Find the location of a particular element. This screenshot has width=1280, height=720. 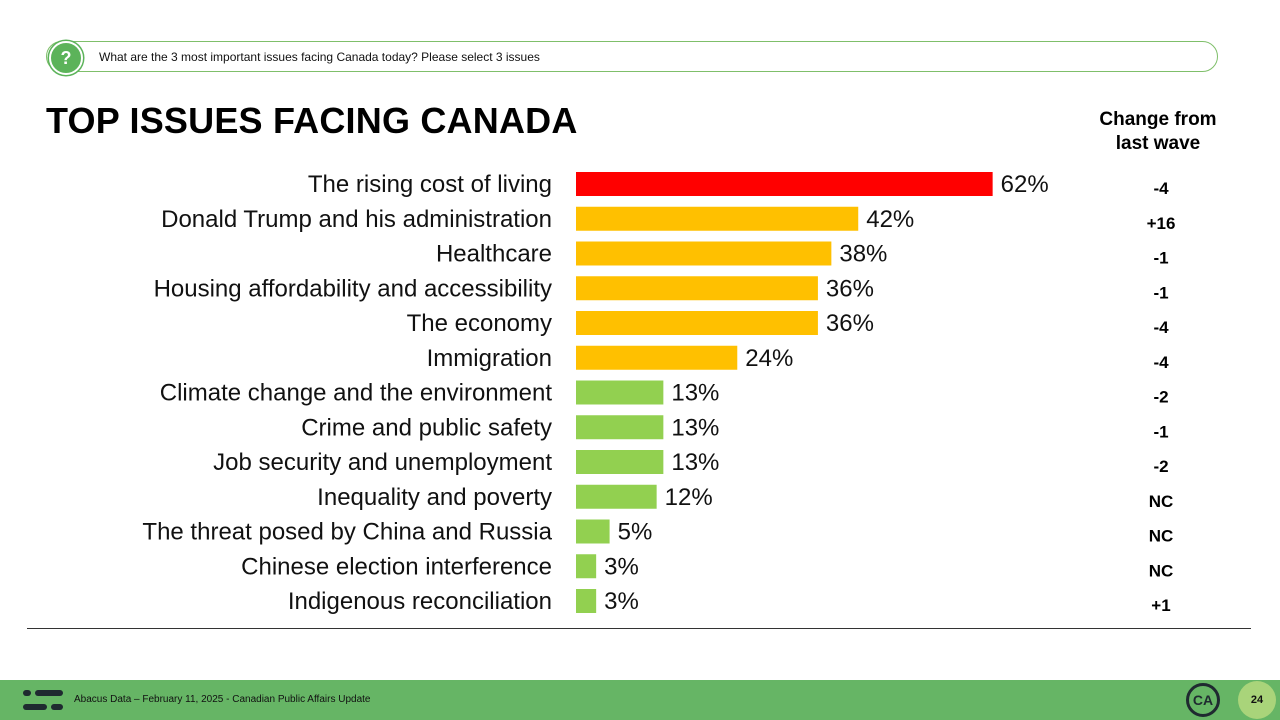

question-icon: ? is located at coordinates (66, 58).